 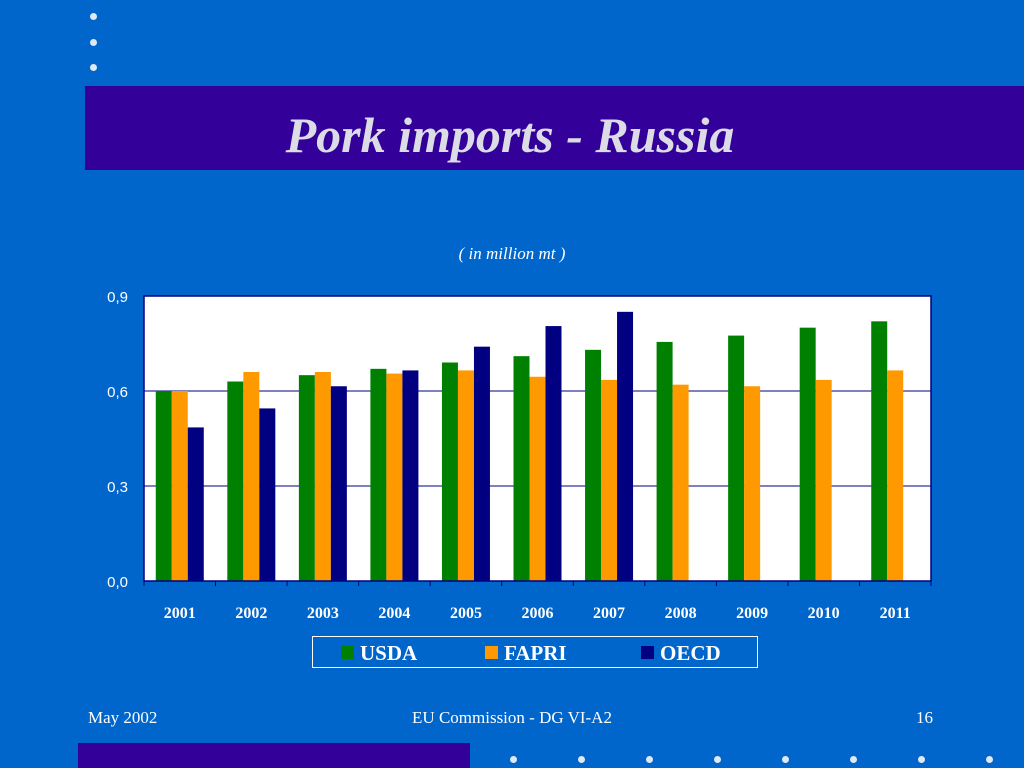 I want to click on x-tick-label: 2007, so click(x=609, y=613).